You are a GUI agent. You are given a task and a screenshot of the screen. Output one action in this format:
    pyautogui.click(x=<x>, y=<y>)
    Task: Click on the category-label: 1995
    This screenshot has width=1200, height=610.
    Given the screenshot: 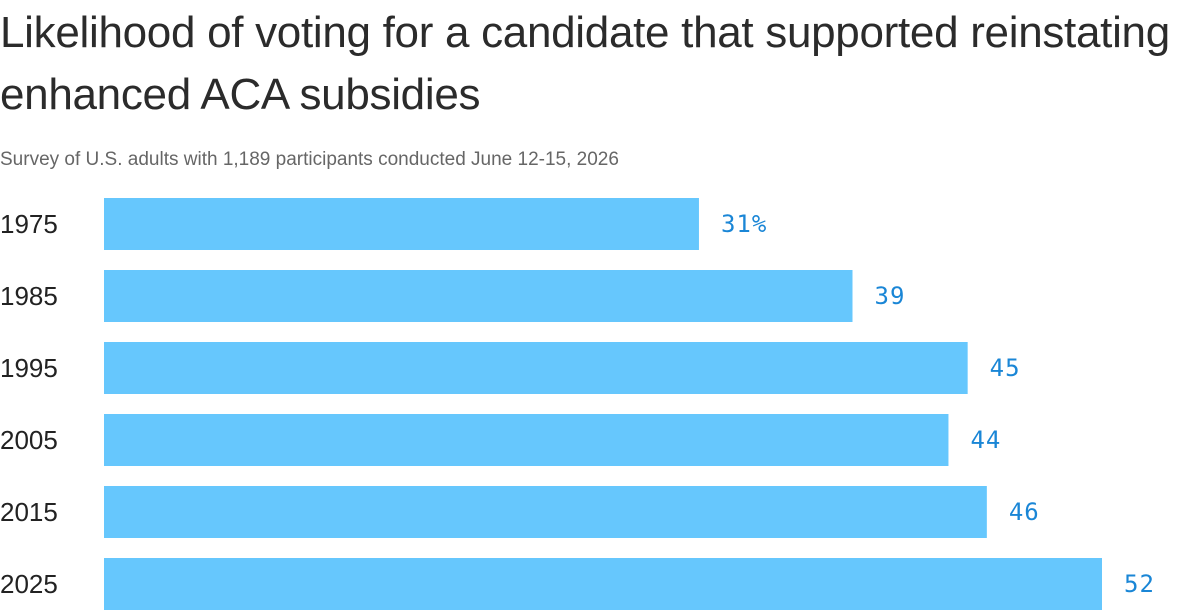 What is the action you would take?
    pyautogui.click(x=29, y=368)
    